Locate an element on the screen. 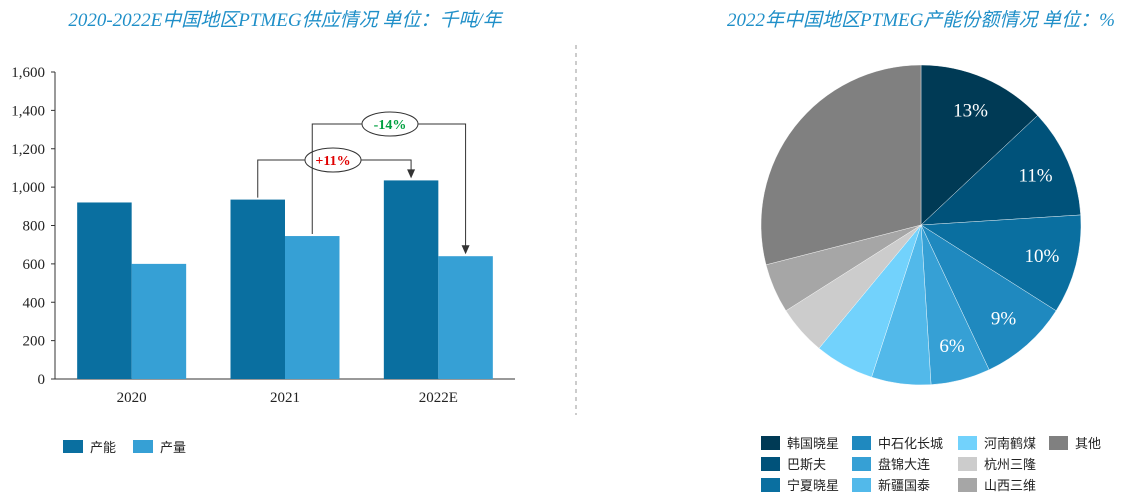 The height and width of the screenshot is (502, 1129). y-tick-label: 800 is located at coordinates (34, 227).